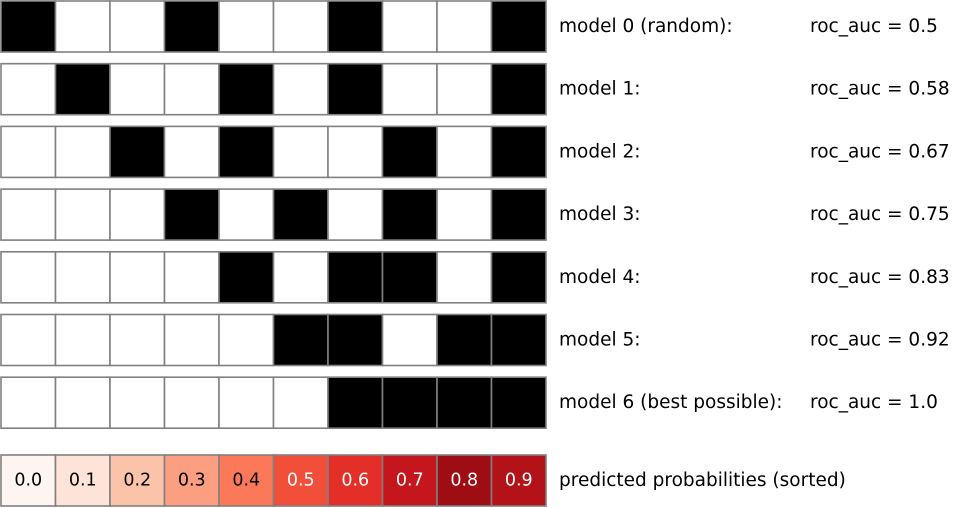 This screenshot has width=961, height=508. I want to click on probability-value: 0.1, so click(83, 481).